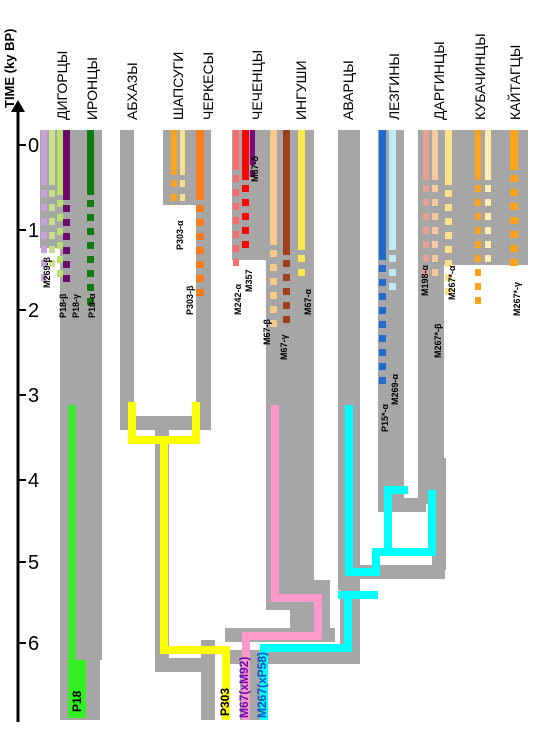  What do you see at coordinates (284, 347) in the screenshot?
I see `lineage-label: M67-γ` at bounding box center [284, 347].